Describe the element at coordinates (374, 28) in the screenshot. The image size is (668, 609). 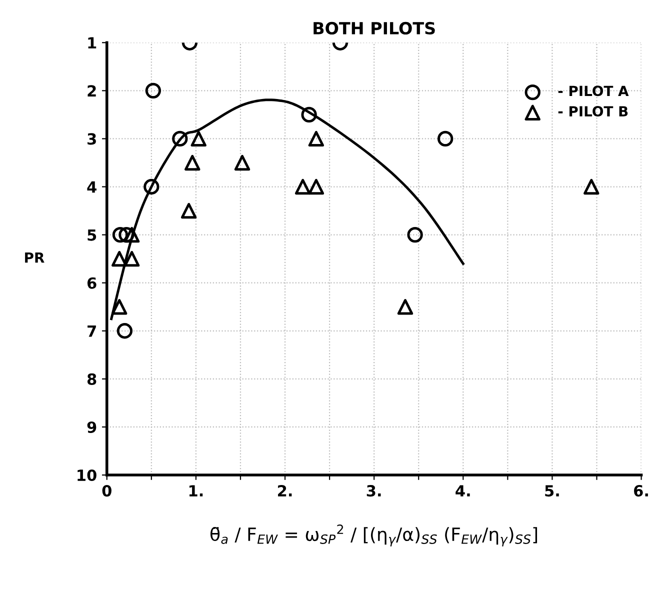
I see `chart-title: BOTH PILOTS` at that location.